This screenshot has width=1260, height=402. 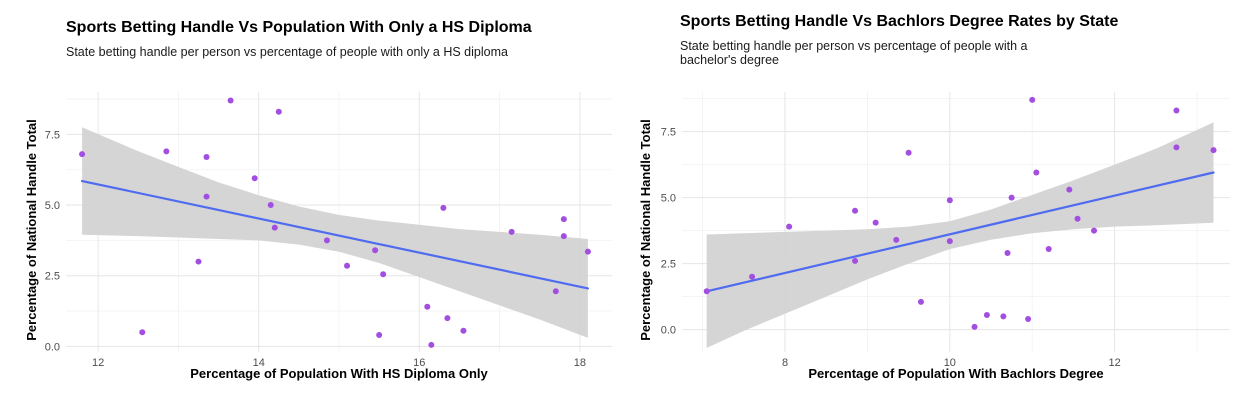 What do you see at coordinates (580, 363) in the screenshot?
I see `x-tick-label: 18` at bounding box center [580, 363].